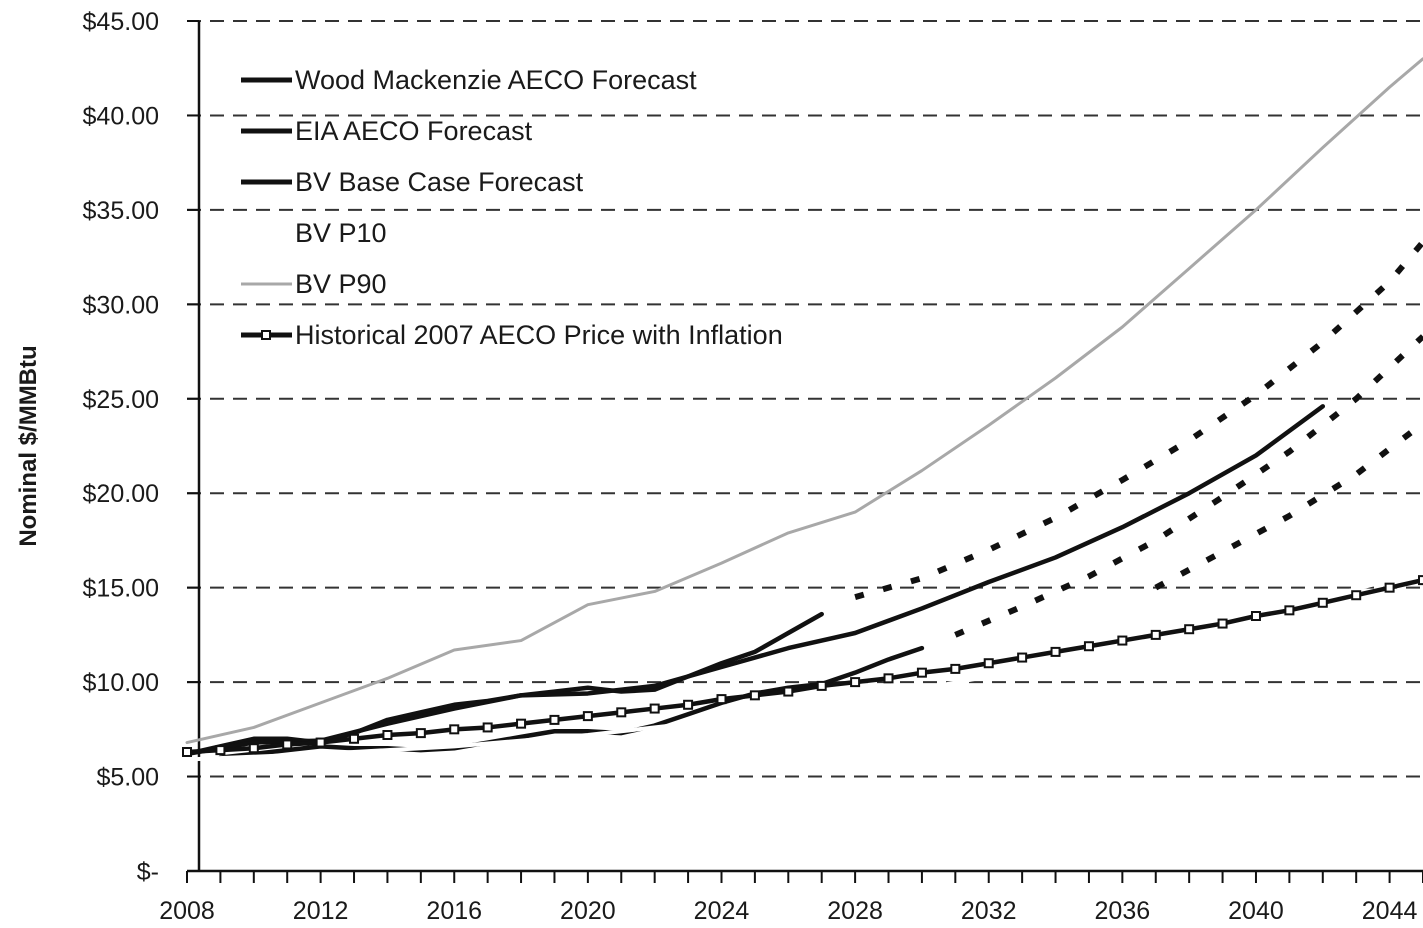 The height and width of the screenshot is (928, 1423). Describe the element at coordinates (321, 910) in the screenshot. I see `x-tick-label: 2012` at that location.